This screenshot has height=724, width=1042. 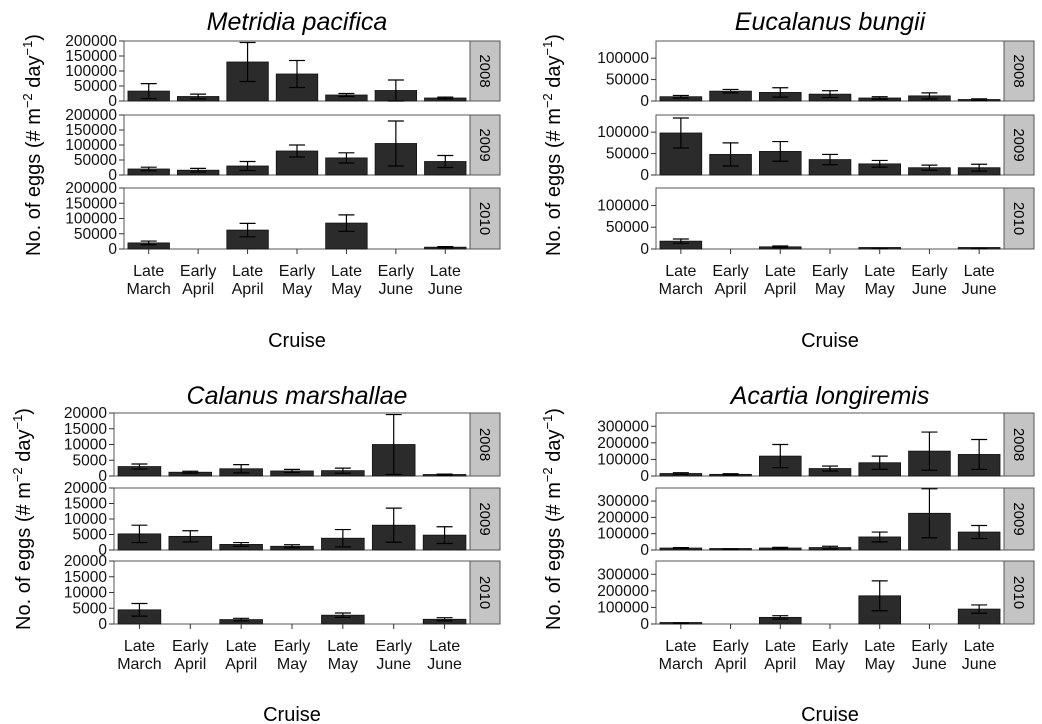 What do you see at coordinates (829, 396) in the screenshot?
I see `chart-title: Acartia longiremis` at bounding box center [829, 396].